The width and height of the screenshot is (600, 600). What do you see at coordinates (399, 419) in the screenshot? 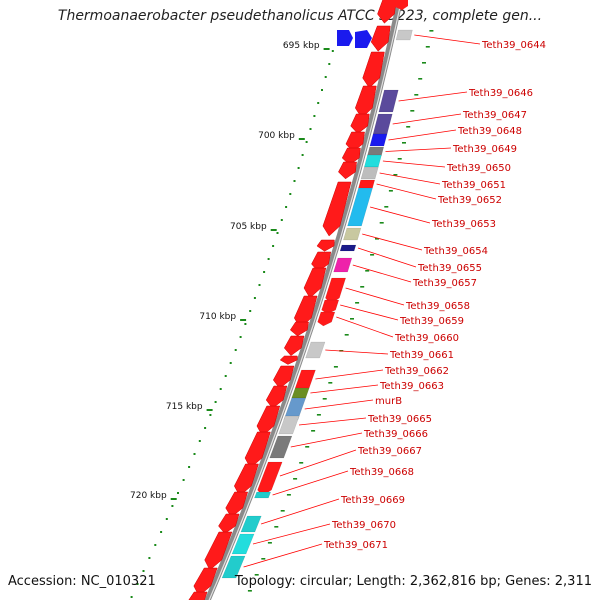
I see `gene-label: Teth39_0665` at bounding box center [399, 419].